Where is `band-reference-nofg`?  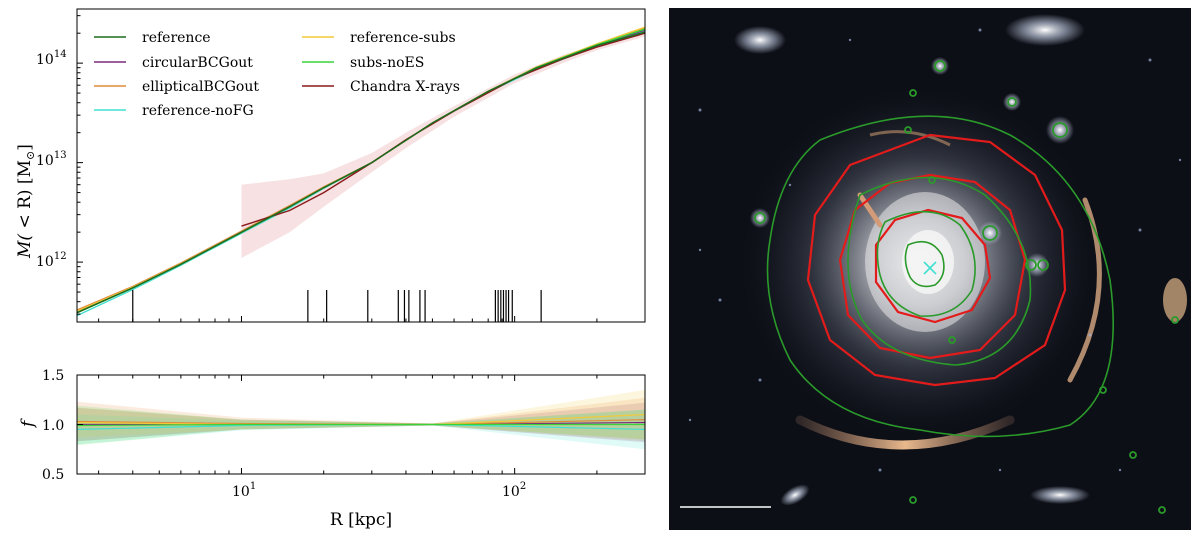
band-reference-nofg is located at coordinates (361, 429).